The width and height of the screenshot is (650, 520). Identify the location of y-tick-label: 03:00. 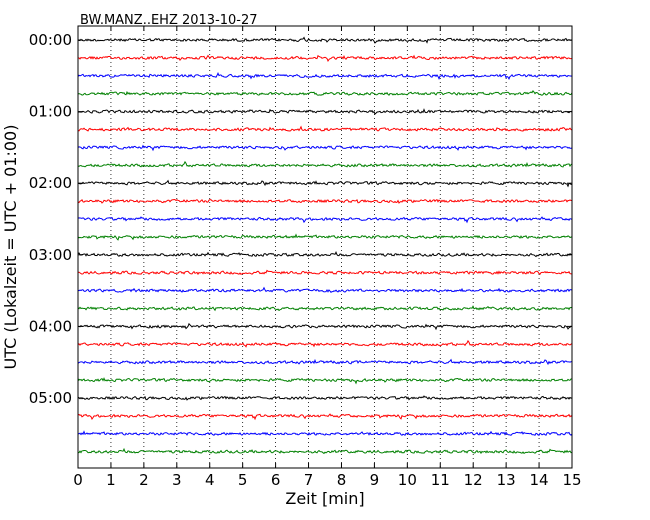
(50, 255).